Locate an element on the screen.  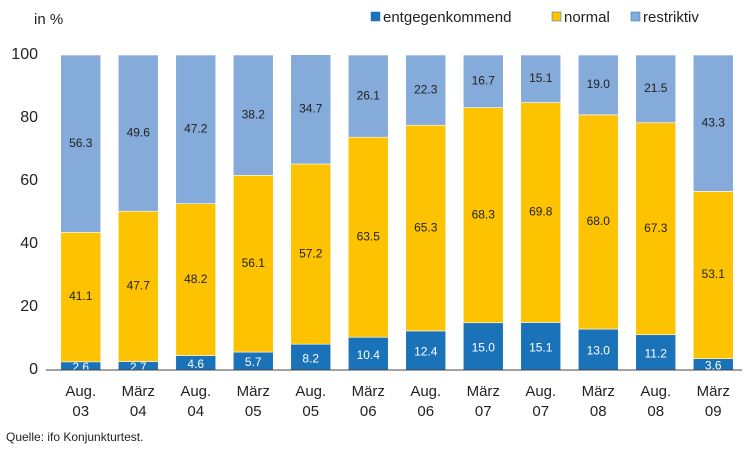
value-label: 15.0 is located at coordinates (484, 348).